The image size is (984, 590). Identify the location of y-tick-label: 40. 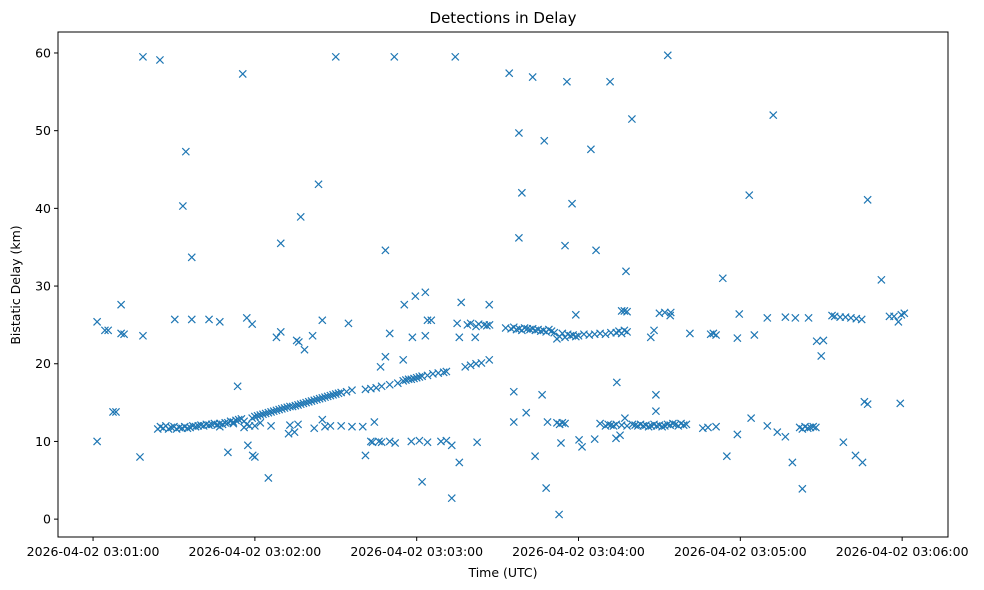
(43, 208).